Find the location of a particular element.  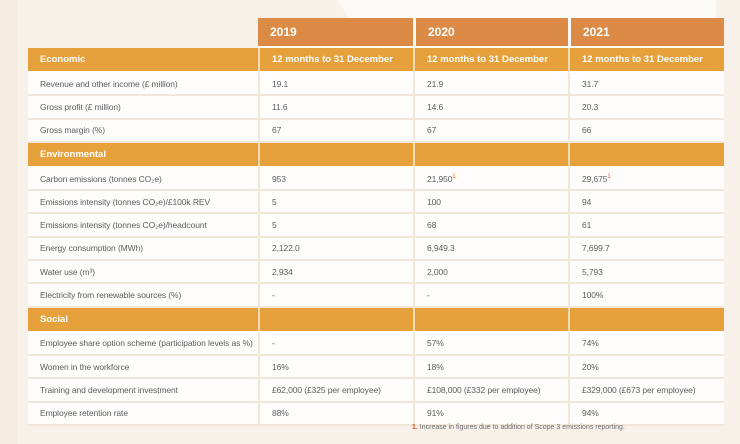

metric-value: 88% is located at coordinates (335, 414).